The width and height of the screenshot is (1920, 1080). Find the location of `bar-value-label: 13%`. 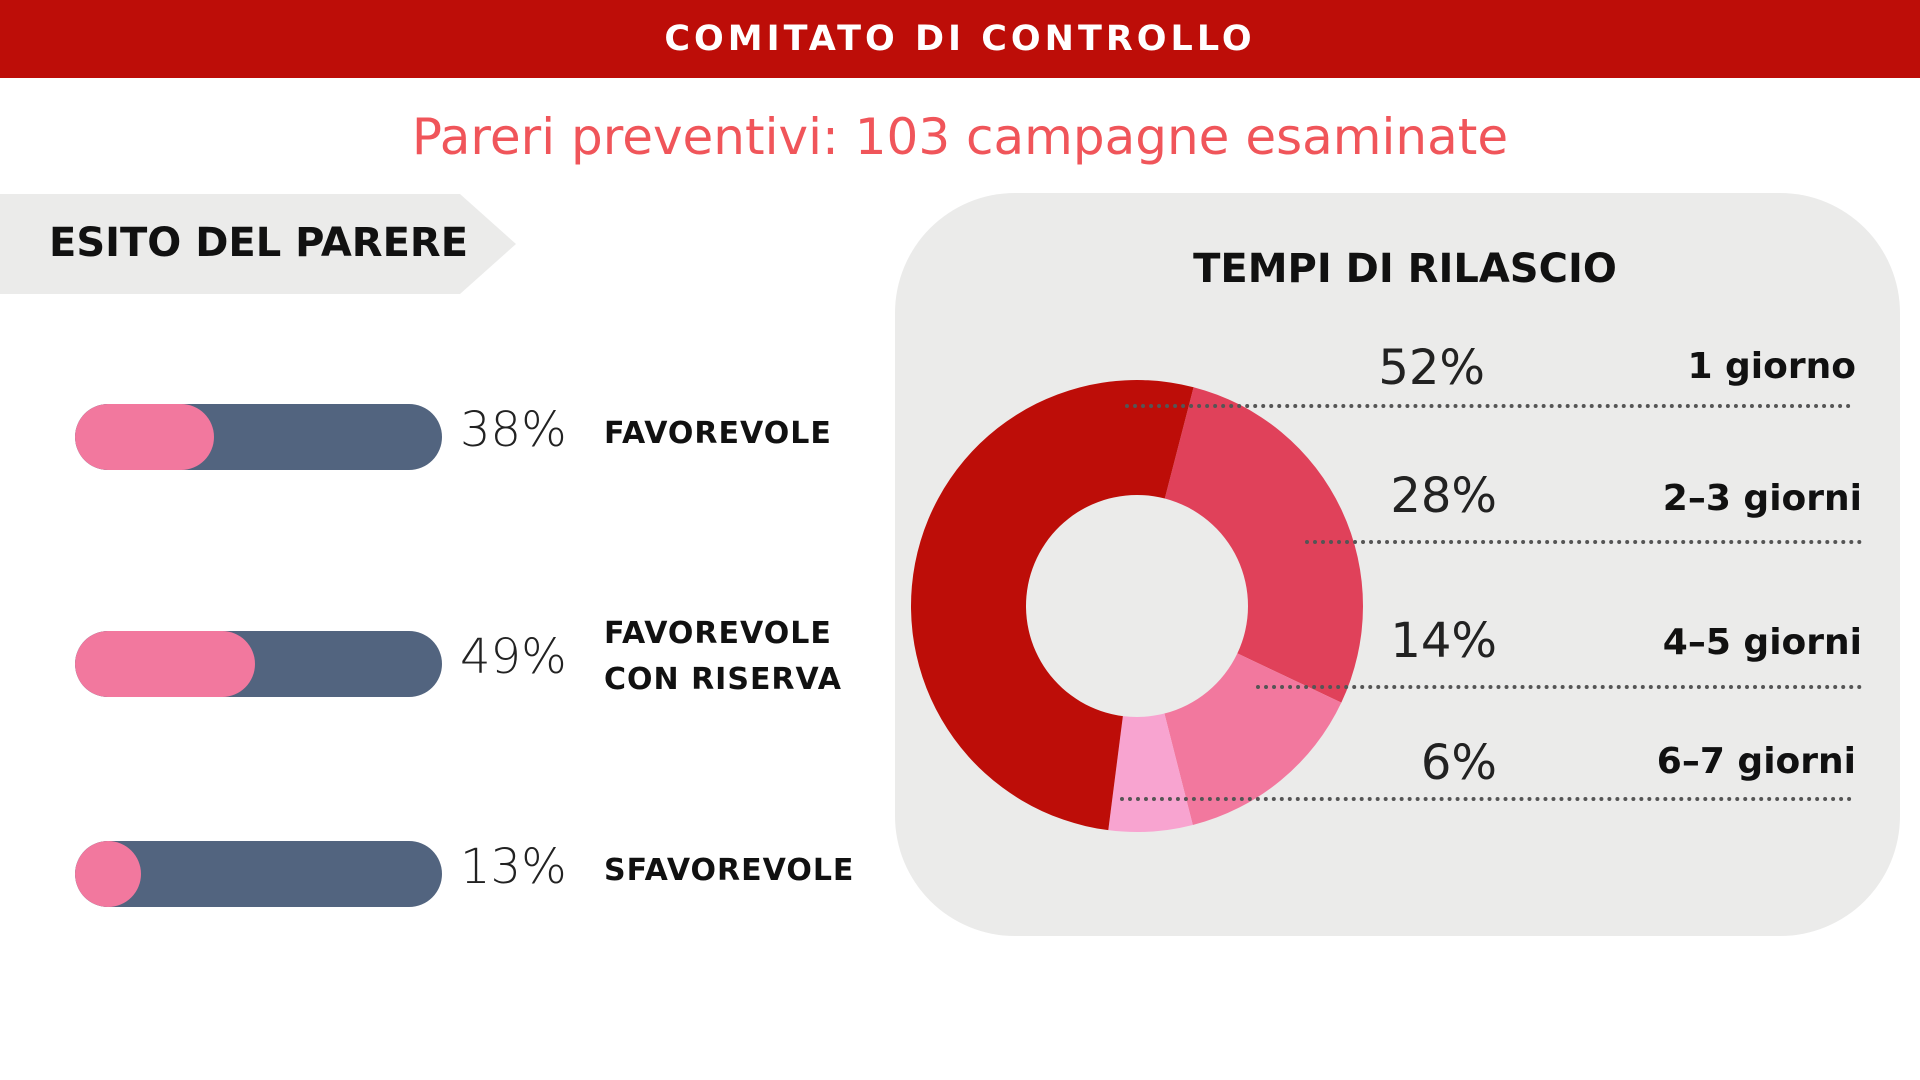

bar-value-label: 13% is located at coordinates (513, 867).